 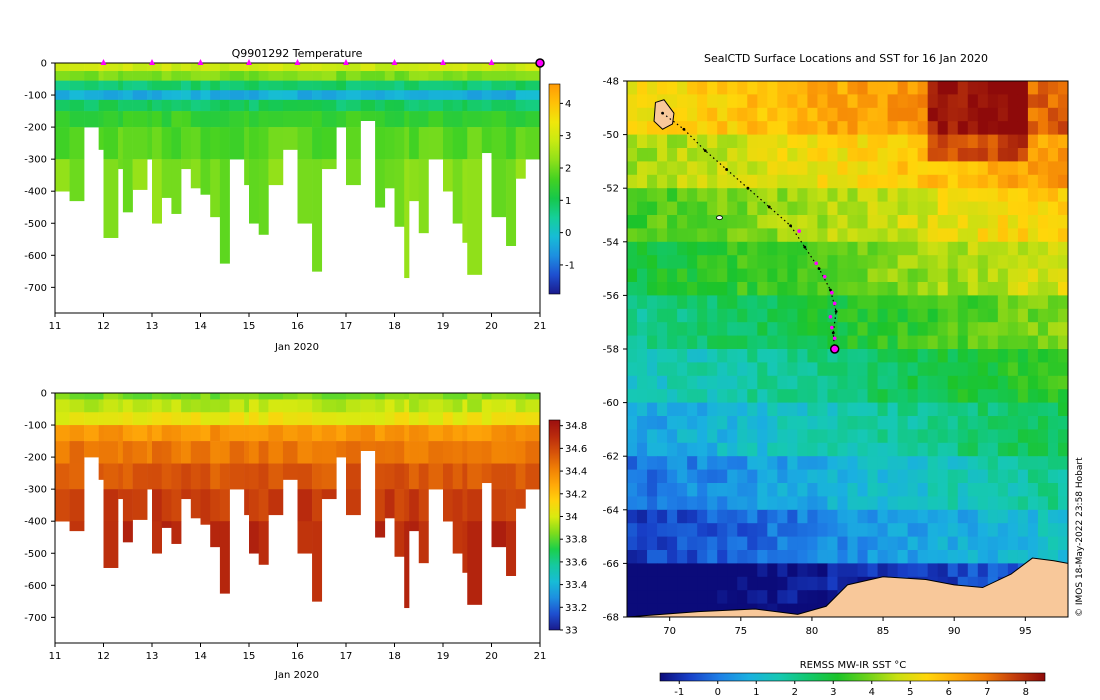 What do you see at coordinates (611, 564) in the screenshot?
I see `lat-tick-label: -66` at bounding box center [611, 564].